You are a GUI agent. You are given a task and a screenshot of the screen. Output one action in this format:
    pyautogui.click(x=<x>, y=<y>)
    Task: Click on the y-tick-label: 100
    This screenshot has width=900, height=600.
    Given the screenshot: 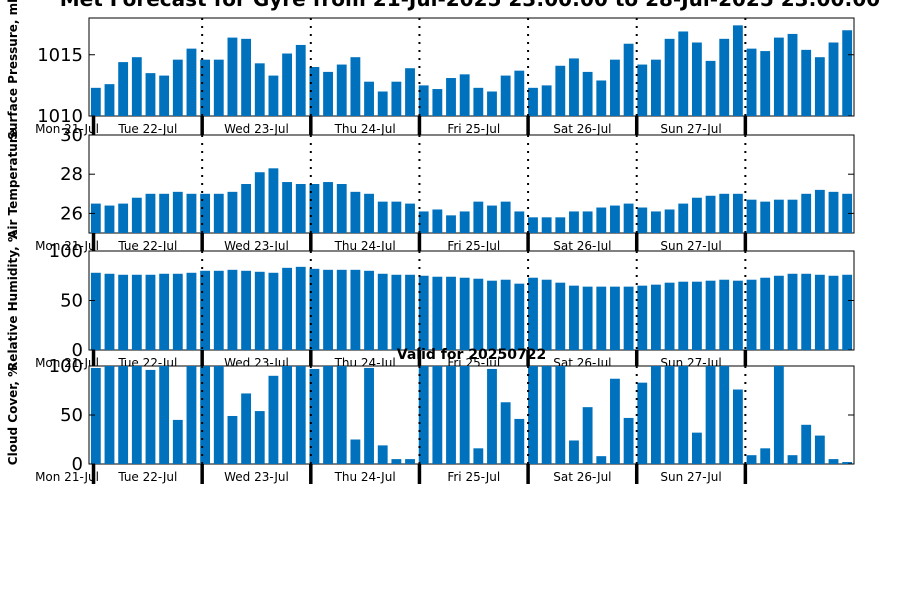 What is the action you would take?
    pyautogui.click(x=66, y=251)
    